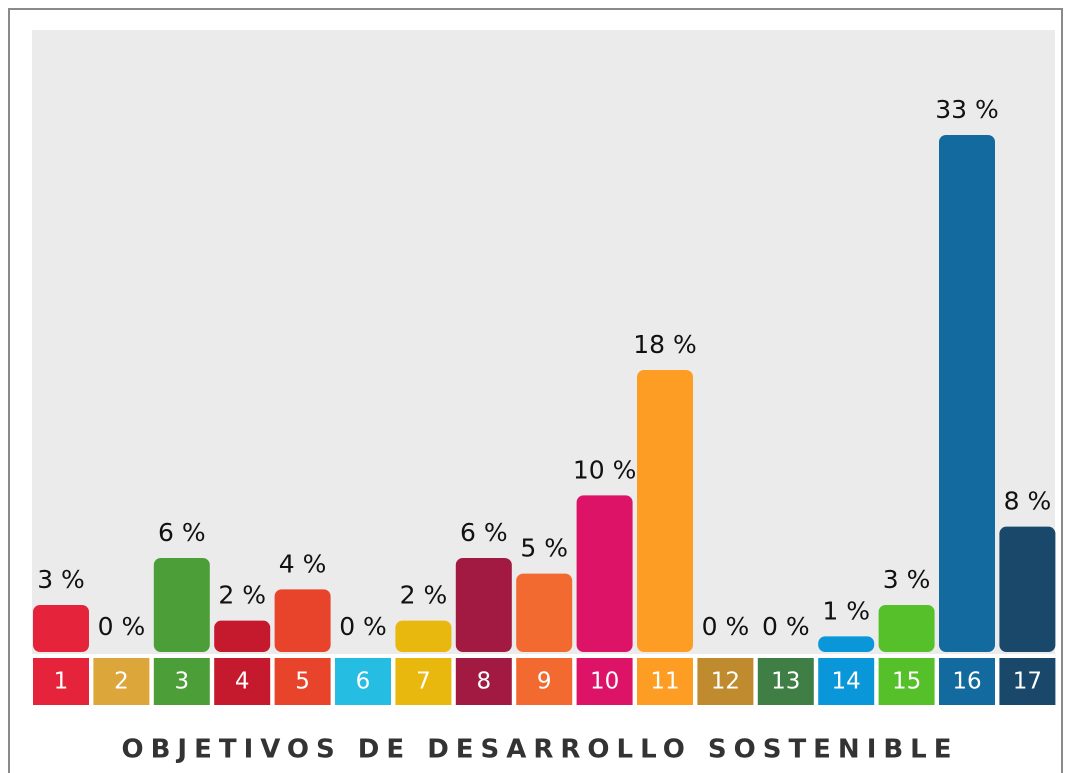 This screenshot has width=1071, height=773. I want to click on value-label: 1 %, so click(846, 610).